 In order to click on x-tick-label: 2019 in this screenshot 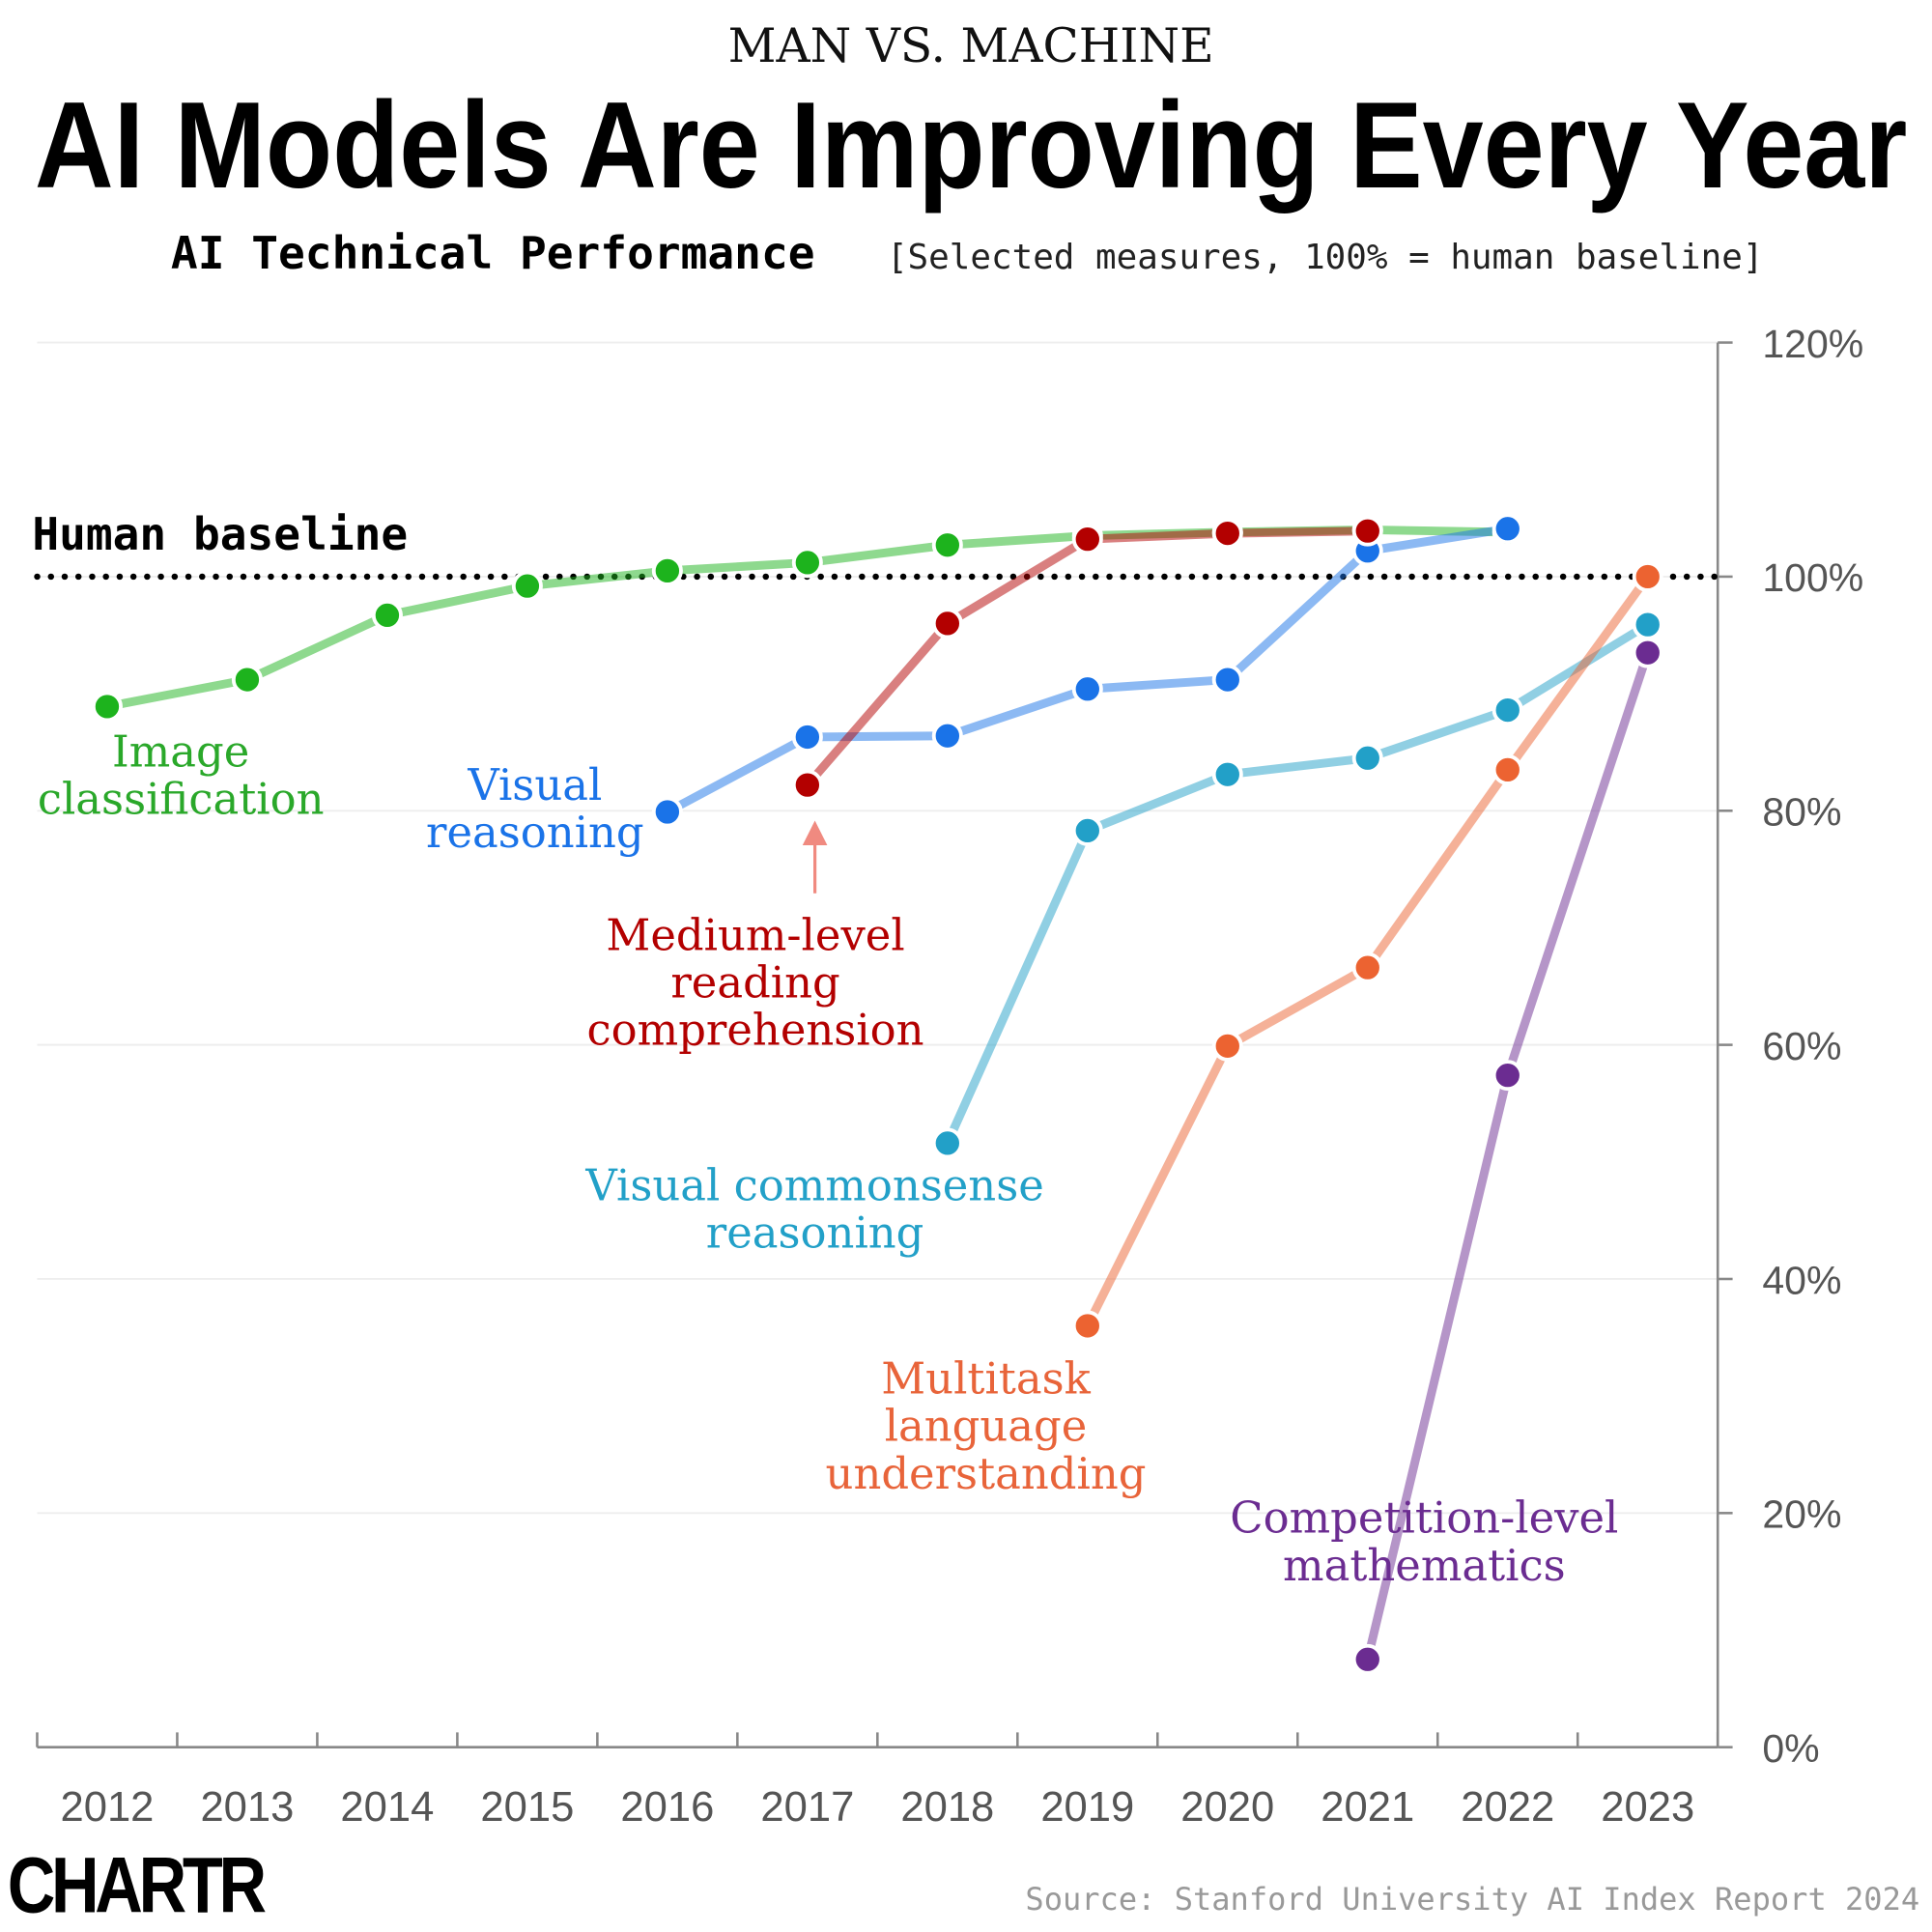, I will do `click(1087, 1807)`.